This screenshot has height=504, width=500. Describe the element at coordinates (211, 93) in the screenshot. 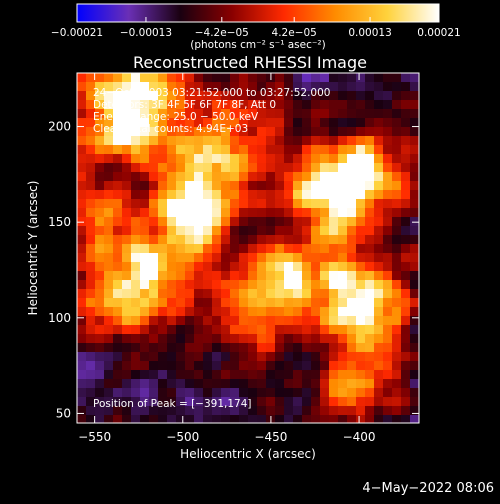

I see `annotation-line: 24−Oct−2003 03:21:52.000 to 03:27:52.000` at that location.